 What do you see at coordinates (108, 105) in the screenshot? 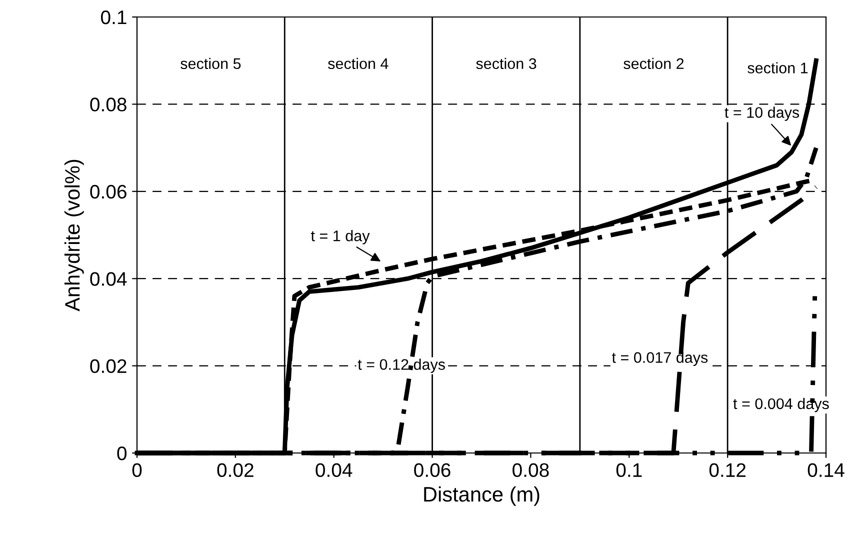
I see `y-tick-label: 0.08` at bounding box center [108, 105].